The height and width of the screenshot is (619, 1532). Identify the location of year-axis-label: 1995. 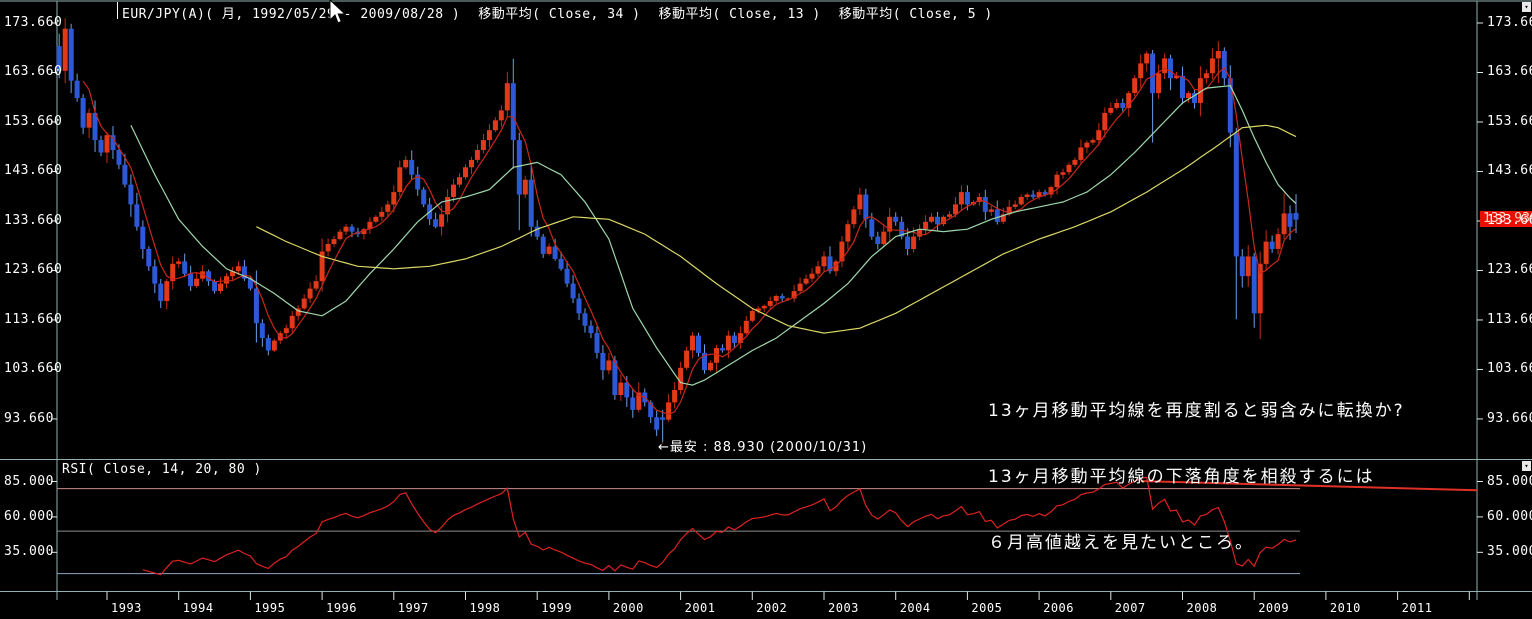
(270, 608).